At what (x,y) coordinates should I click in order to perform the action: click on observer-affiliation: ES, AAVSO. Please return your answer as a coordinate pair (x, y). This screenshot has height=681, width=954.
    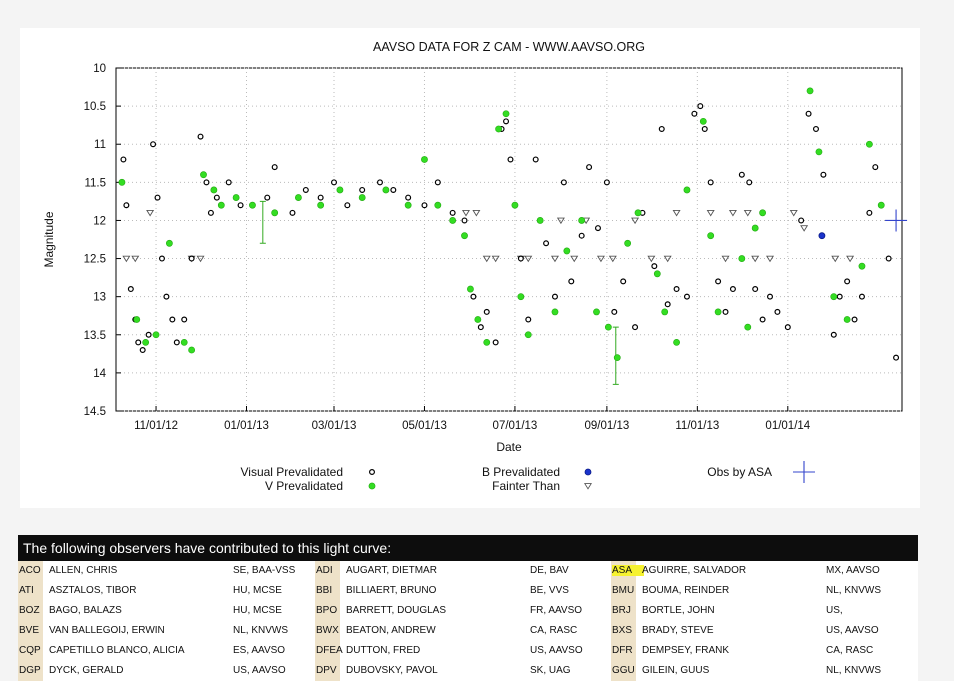
    Looking at the image, I should click on (259, 650).